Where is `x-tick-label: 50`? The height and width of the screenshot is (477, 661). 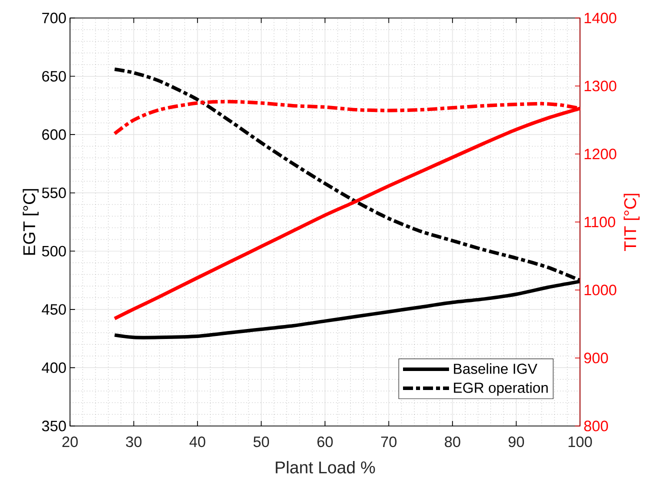
x-tick-label: 50 is located at coordinates (261, 442).